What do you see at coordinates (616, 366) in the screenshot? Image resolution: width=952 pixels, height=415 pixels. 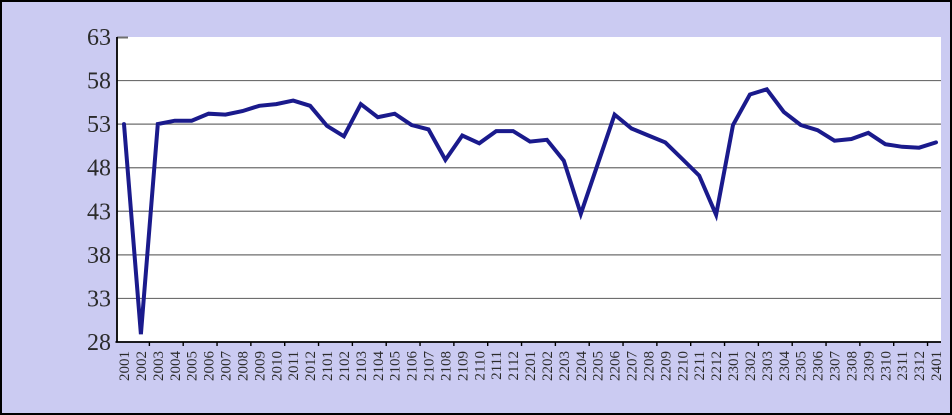 I see `x-axis-label-2206: 2206` at bounding box center [616, 366].